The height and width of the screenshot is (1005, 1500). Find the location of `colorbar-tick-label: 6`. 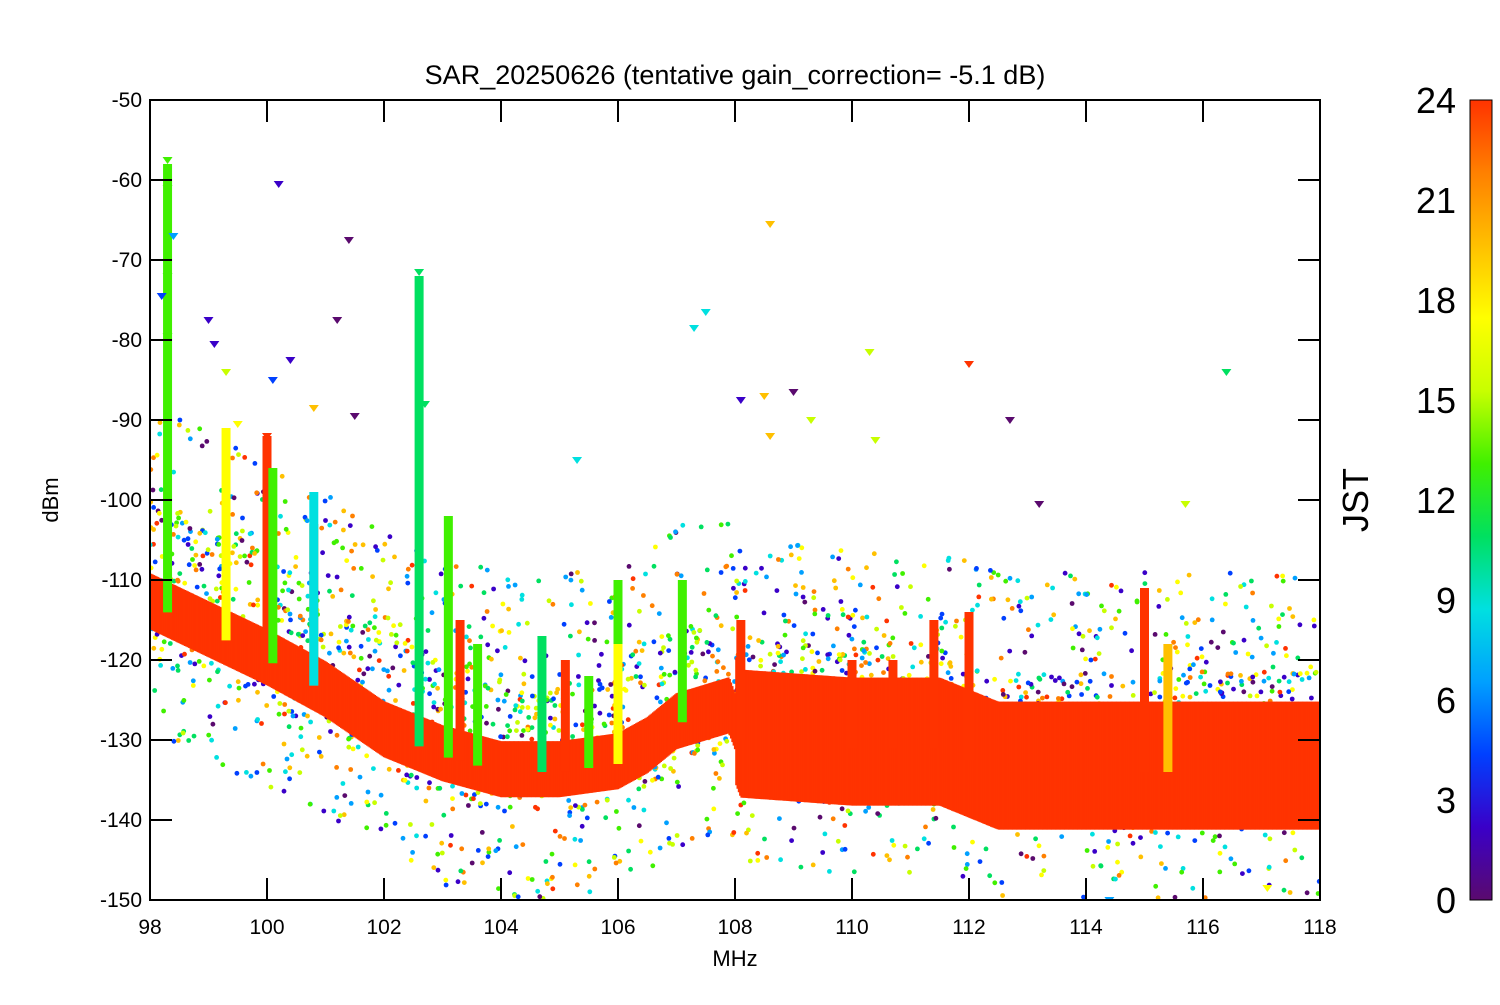

colorbar-tick-label: 6 is located at coordinates (1446, 700).